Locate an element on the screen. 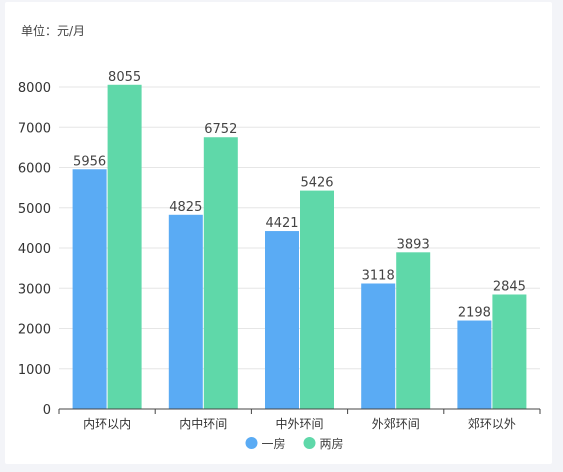 This screenshot has height=472, width=563. y-tick-label: 4000 is located at coordinates (34, 249).